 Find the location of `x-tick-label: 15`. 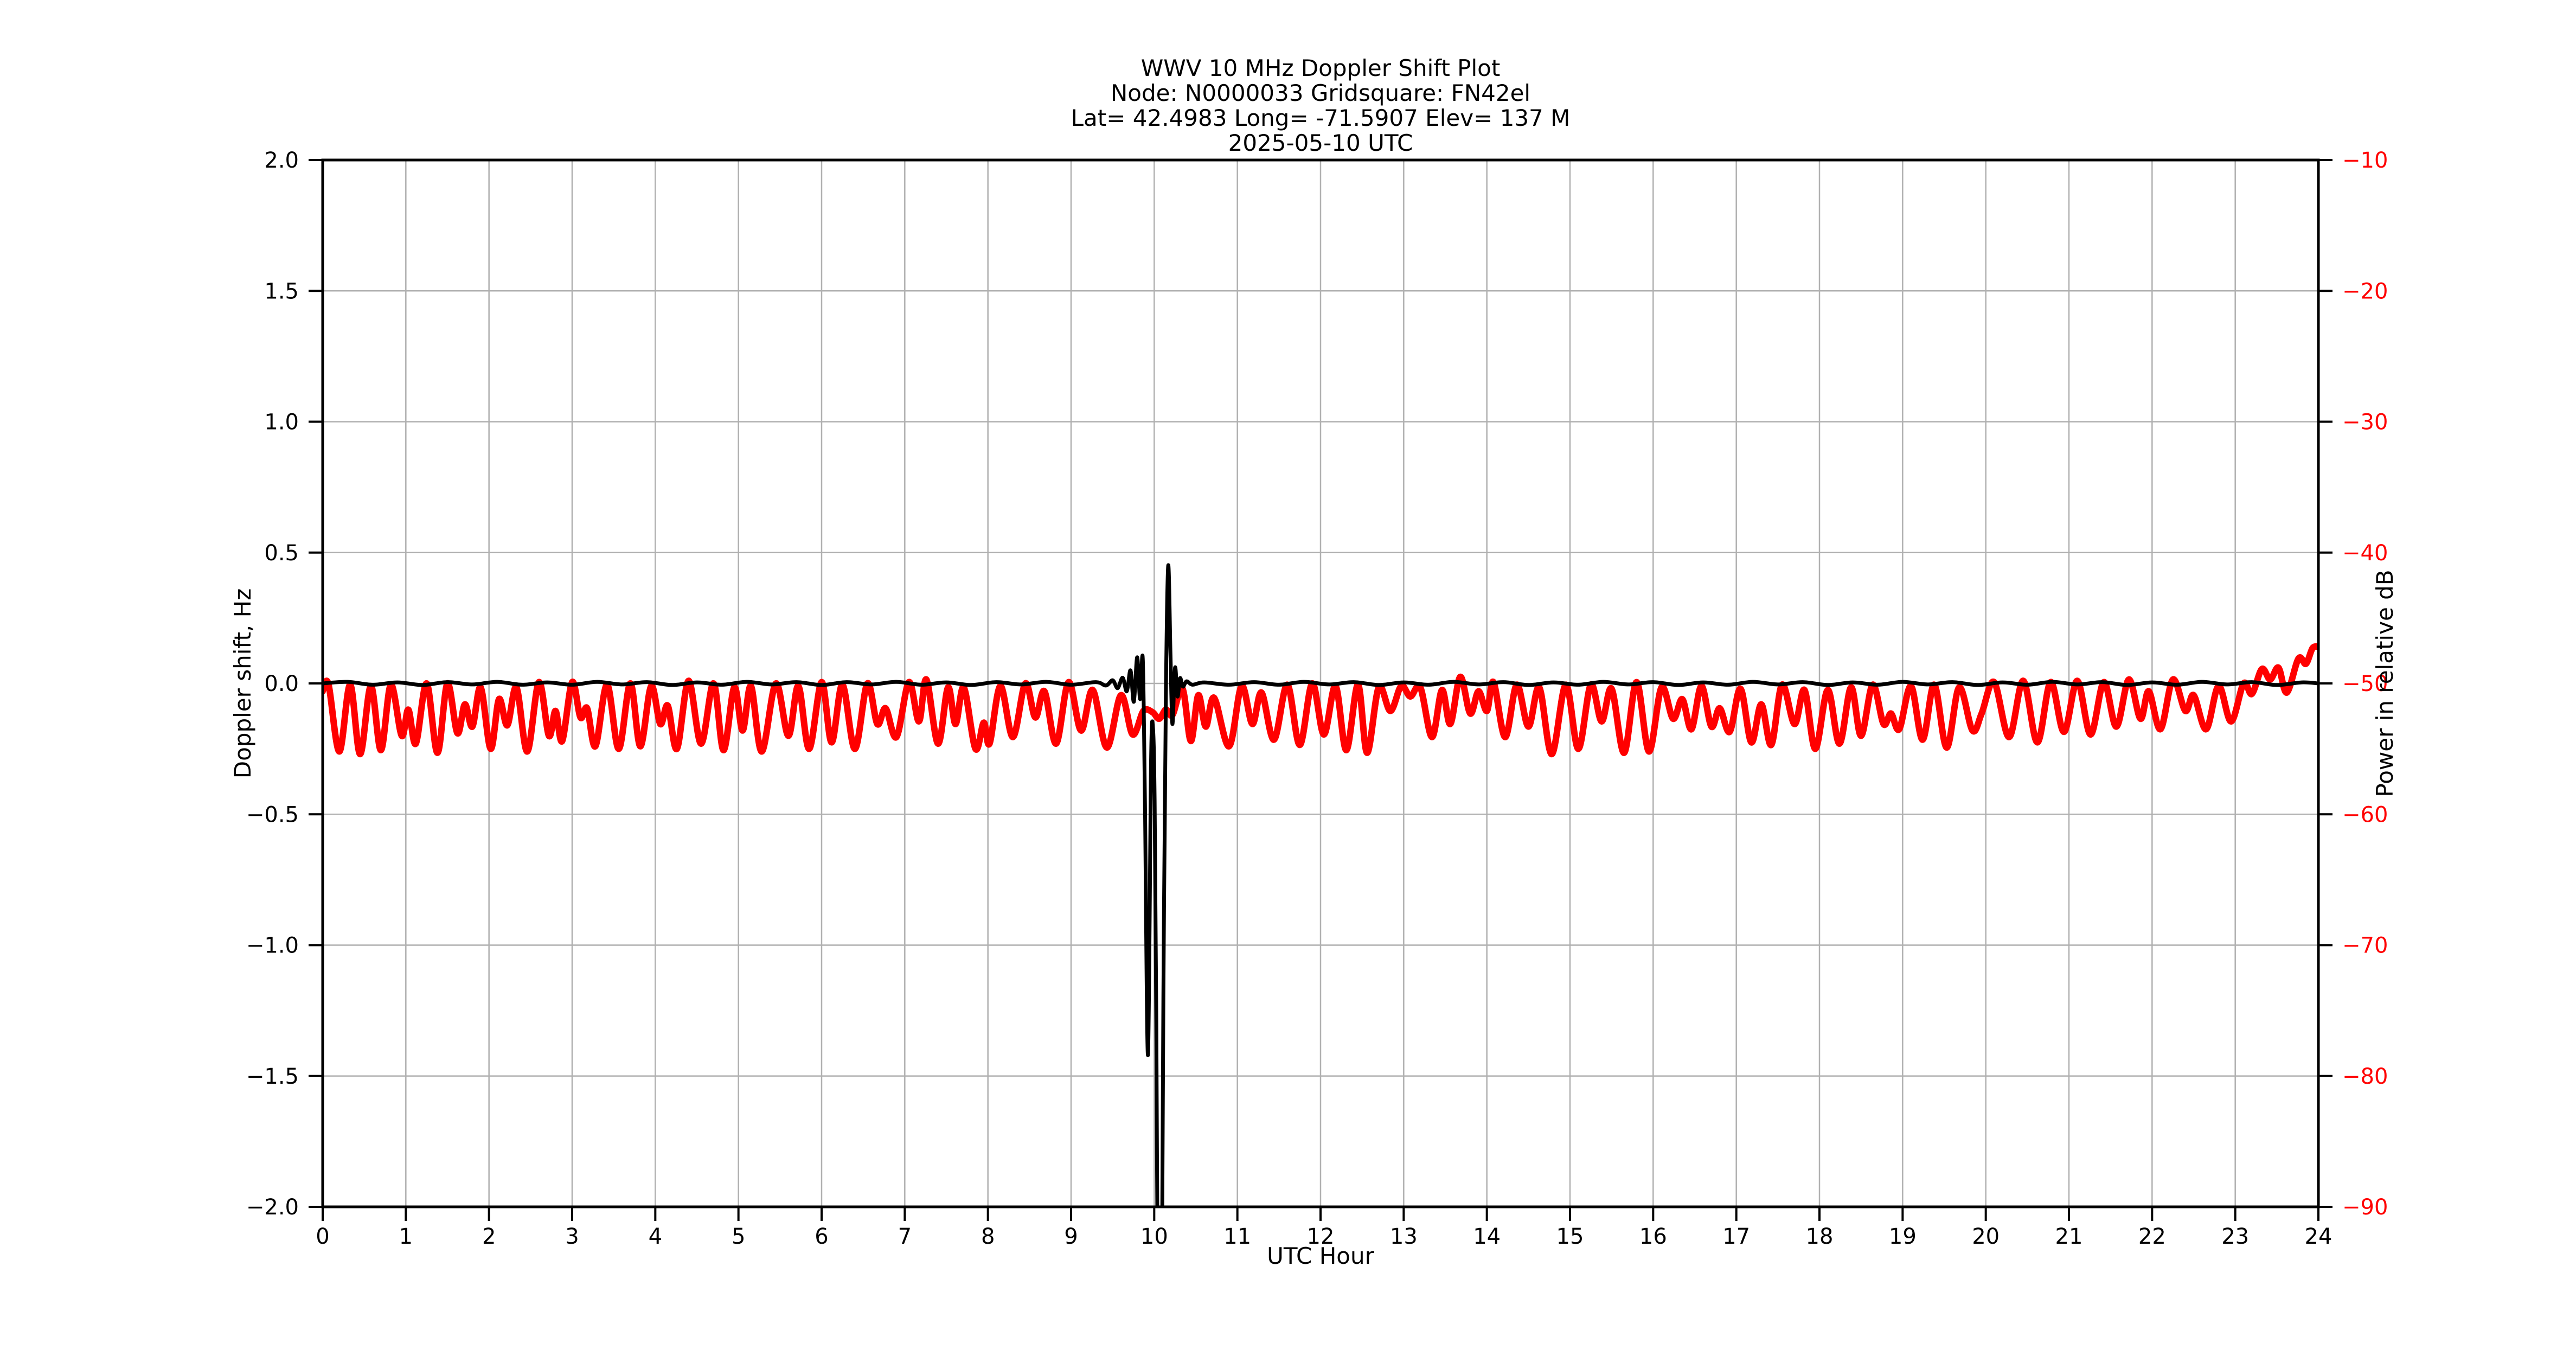

x-tick-label: 15 is located at coordinates (1570, 1236).